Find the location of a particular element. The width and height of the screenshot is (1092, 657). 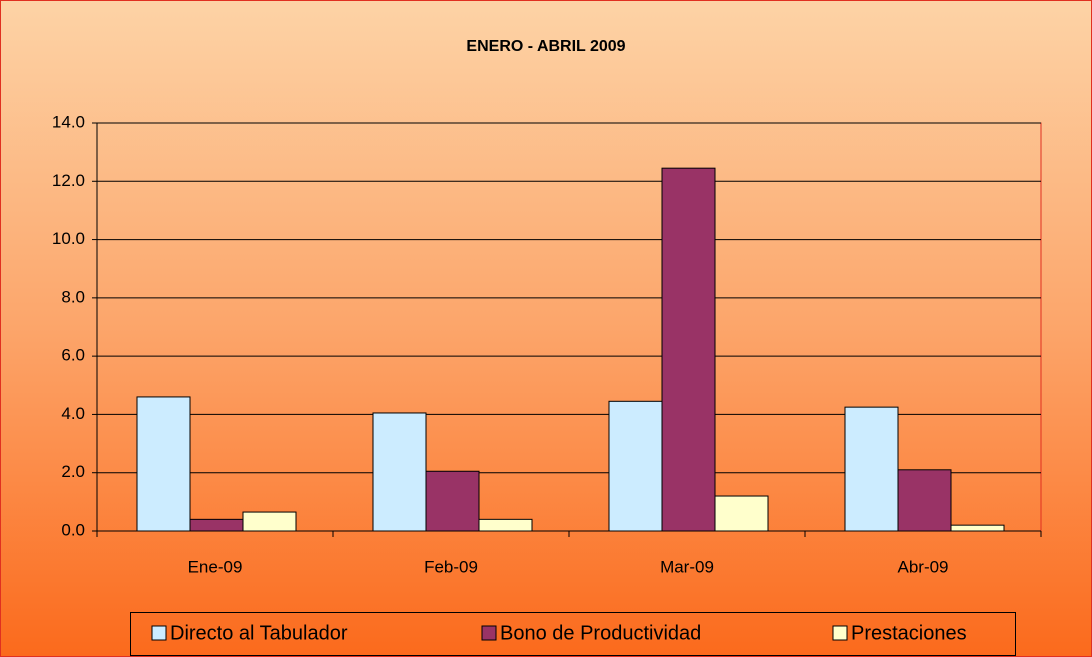

x-tick-label: Abr-09 is located at coordinates (922, 566).